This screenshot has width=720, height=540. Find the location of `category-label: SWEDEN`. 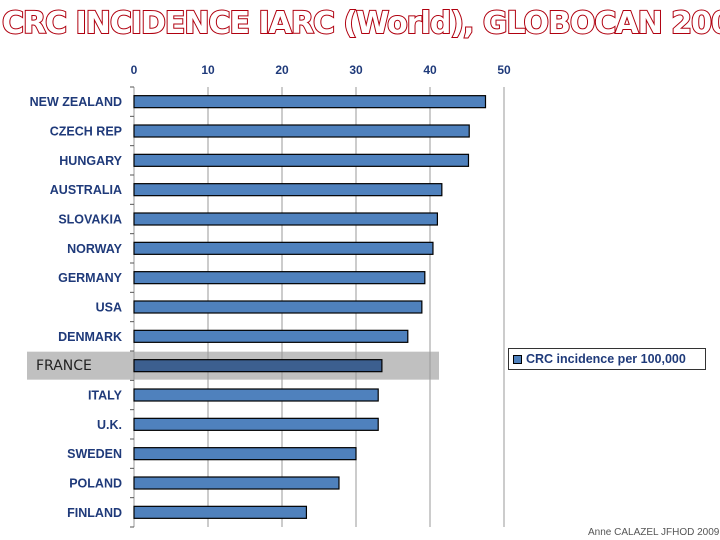

category-label: SWEDEN is located at coordinates (94, 454).